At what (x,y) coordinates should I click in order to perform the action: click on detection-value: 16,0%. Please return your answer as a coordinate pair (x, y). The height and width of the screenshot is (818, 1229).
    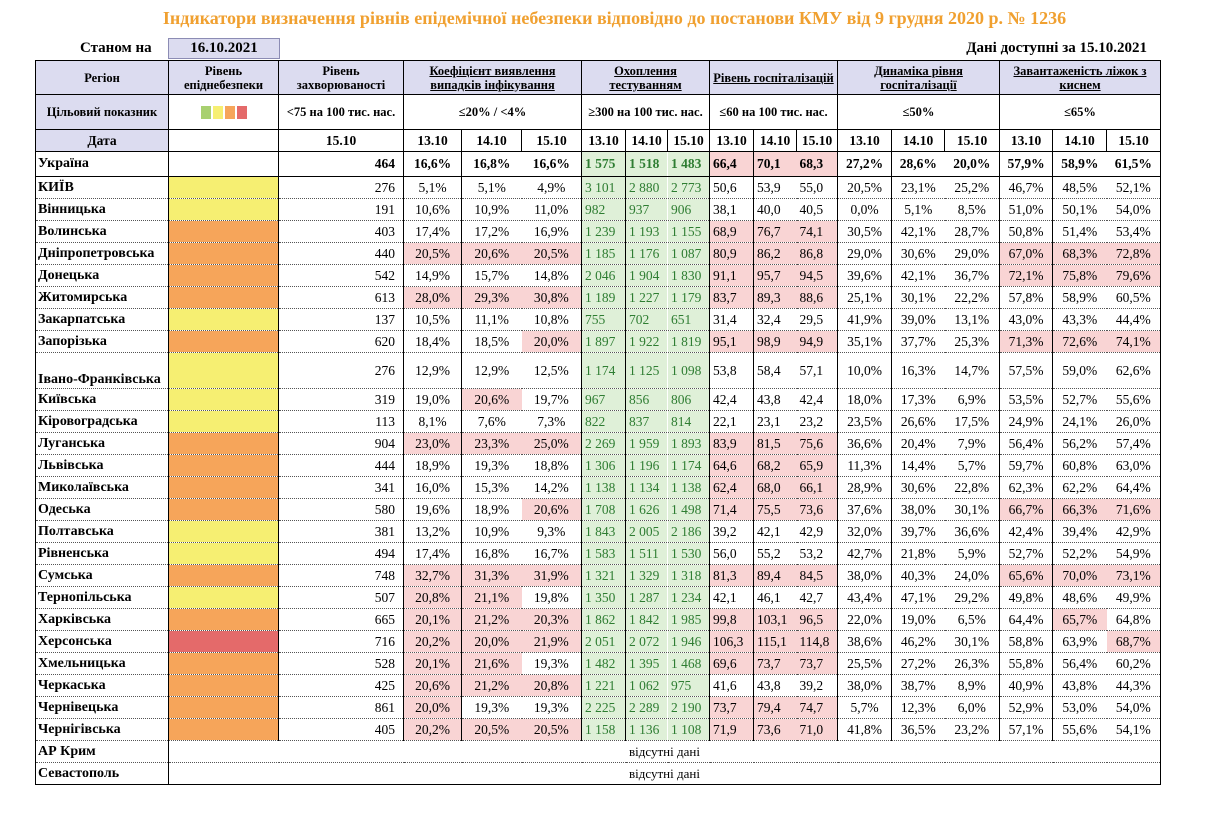
    Looking at the image, I should click on (432, 487).